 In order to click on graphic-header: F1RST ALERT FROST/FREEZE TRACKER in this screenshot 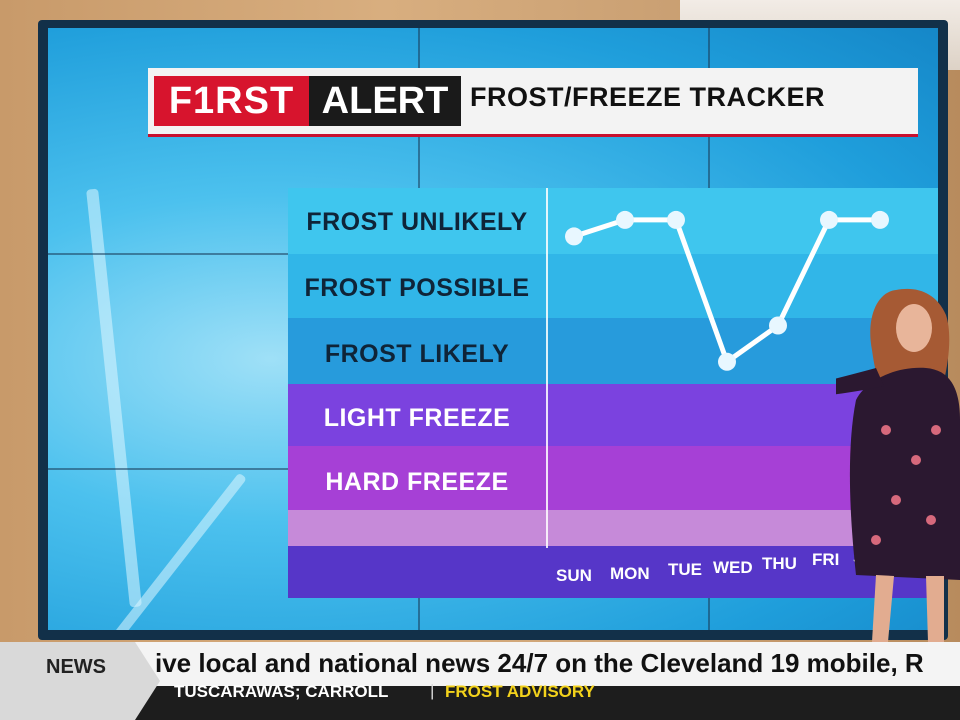, I will do `click(533, 102)`.